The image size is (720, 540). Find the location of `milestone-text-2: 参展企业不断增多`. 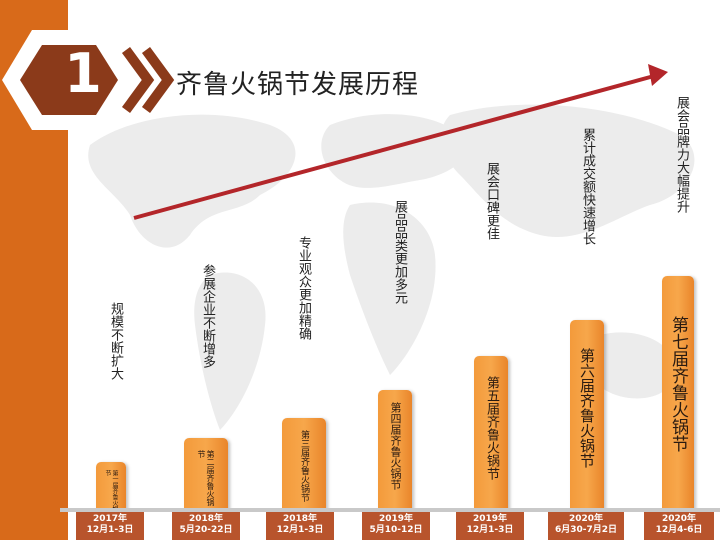

milestone-text-2: 参展企业不断增多 is located at coordinates (207, 316).